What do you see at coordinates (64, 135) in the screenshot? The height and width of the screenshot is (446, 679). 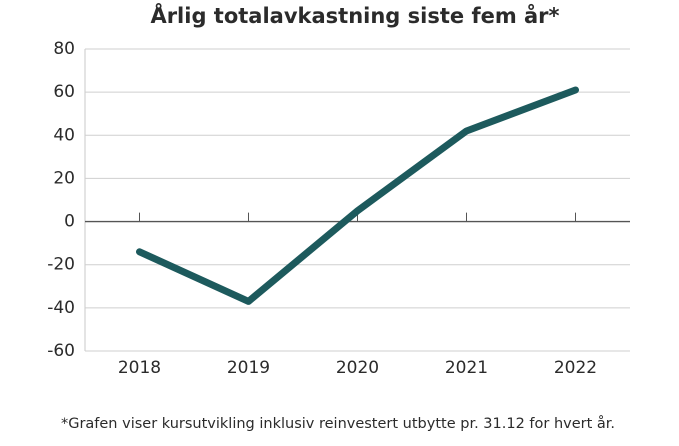 I see `y-tick-label: 40` at bounding box center [64, 135].